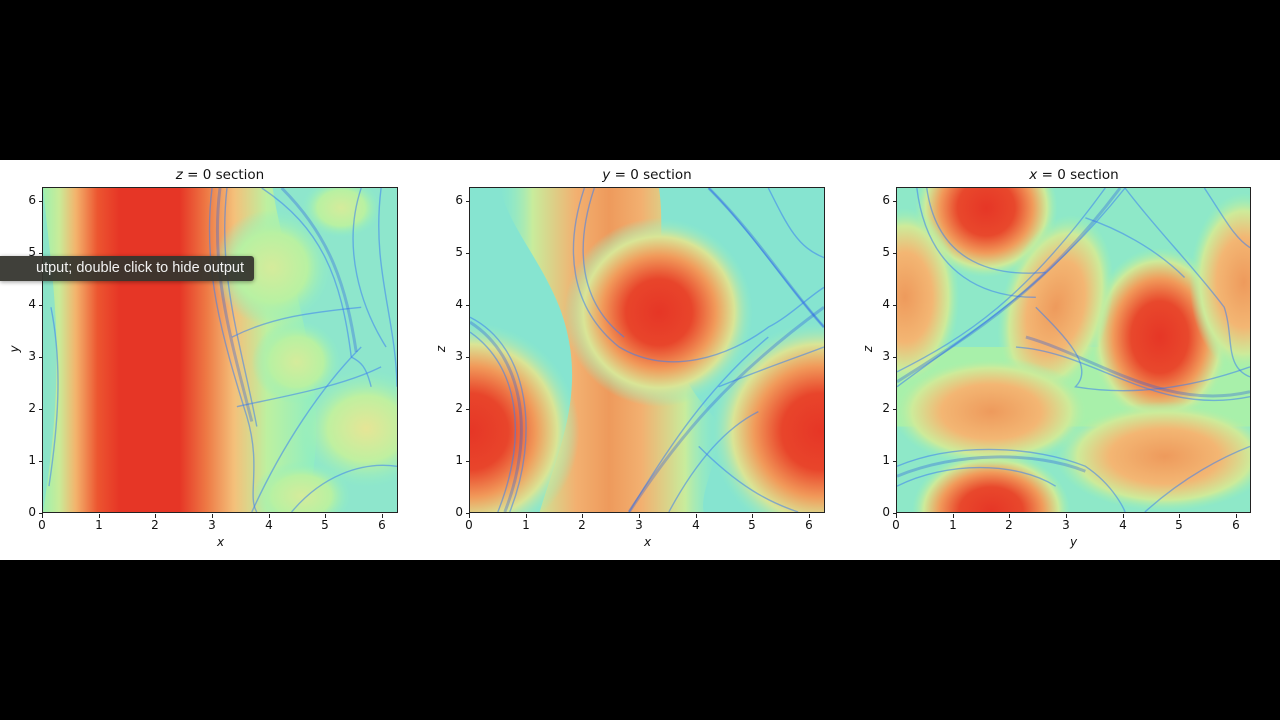 This screenshot has width=1280, height=720. Describe the element at coordinates (140, 268) in the screenshot. I see `tooltip-text: utput; double click to hide output` at that location.